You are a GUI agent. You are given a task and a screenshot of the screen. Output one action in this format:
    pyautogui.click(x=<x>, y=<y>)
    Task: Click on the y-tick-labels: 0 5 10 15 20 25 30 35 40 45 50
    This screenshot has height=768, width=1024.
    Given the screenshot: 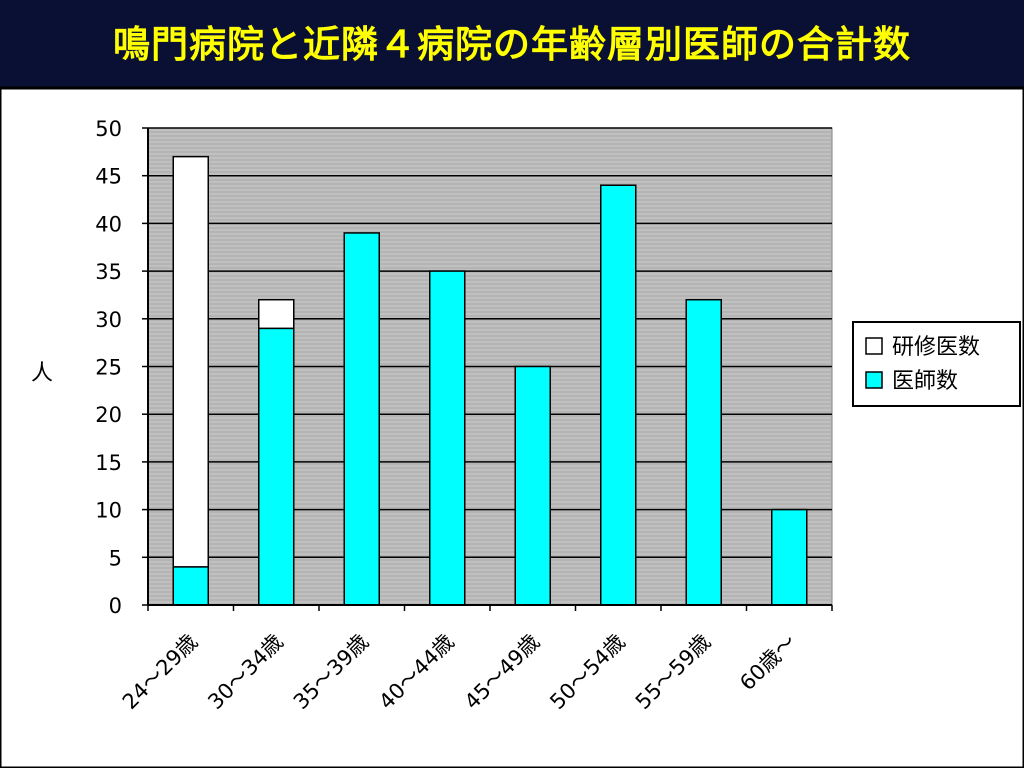 What is the action you would take?
    pyautogui.click(x=108, y=367)
    